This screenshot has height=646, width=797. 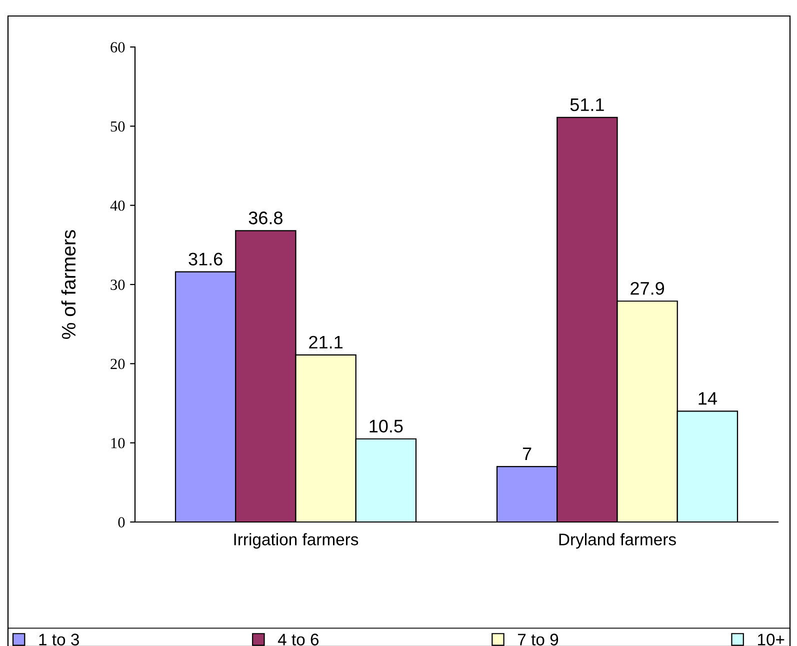 What do you see at coordinates (265, 218) in the screenshot?
I see `data-label: 36.8` at bounding box center [265, 218].